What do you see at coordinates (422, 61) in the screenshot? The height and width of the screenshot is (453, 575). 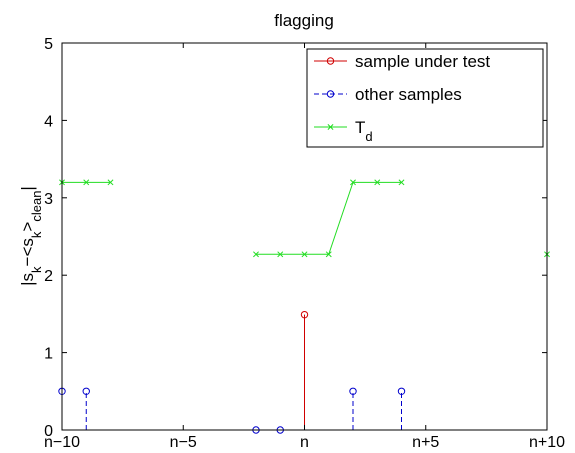 I see `legend-label: sample under test` at bounding box center [422, 61].